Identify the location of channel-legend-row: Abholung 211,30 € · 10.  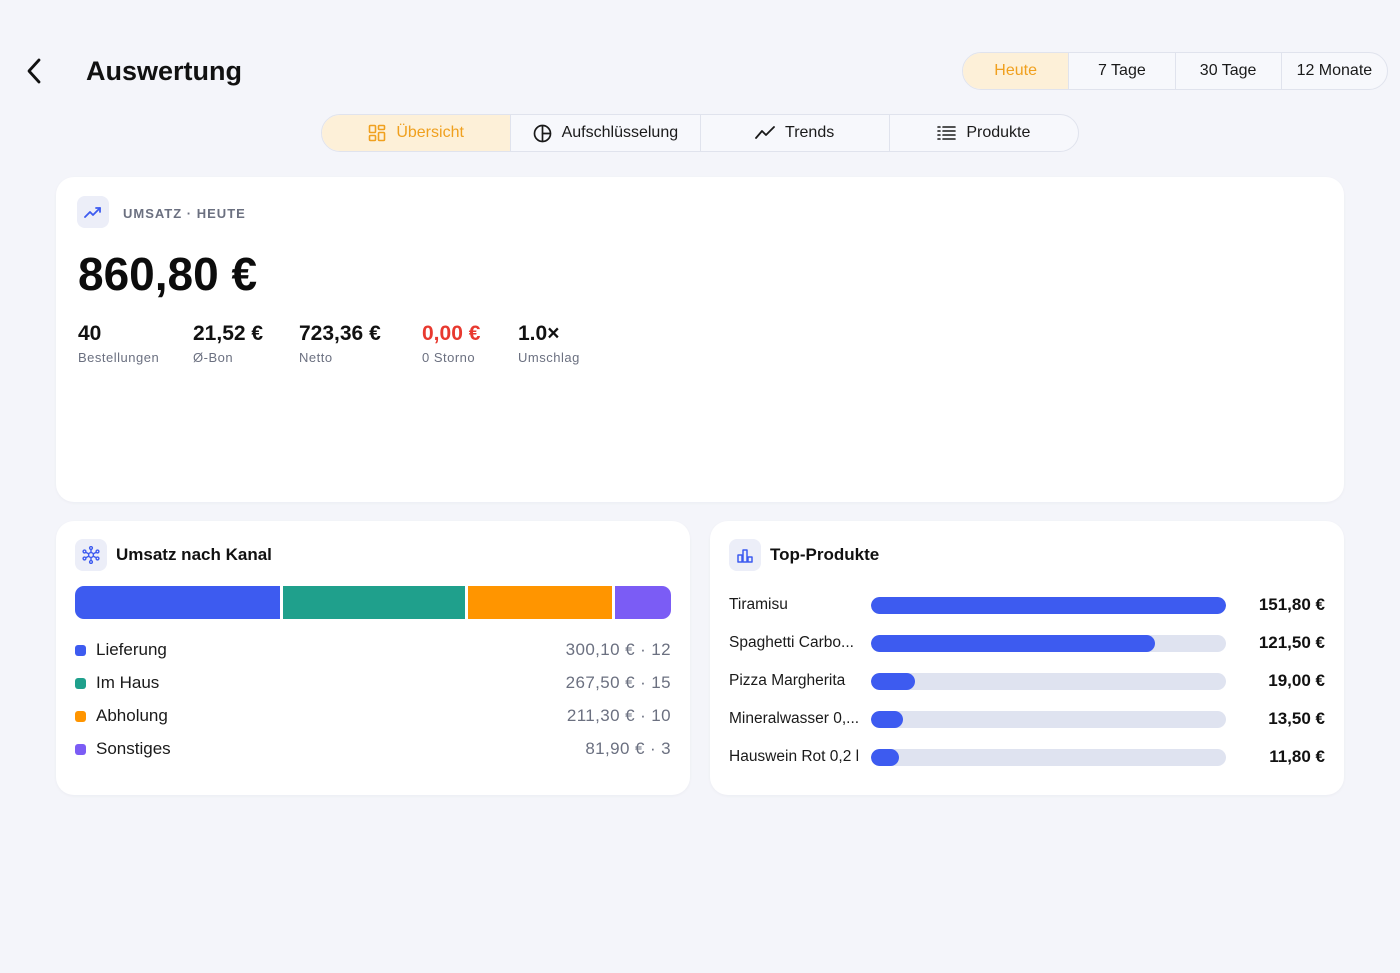
(373, 716).